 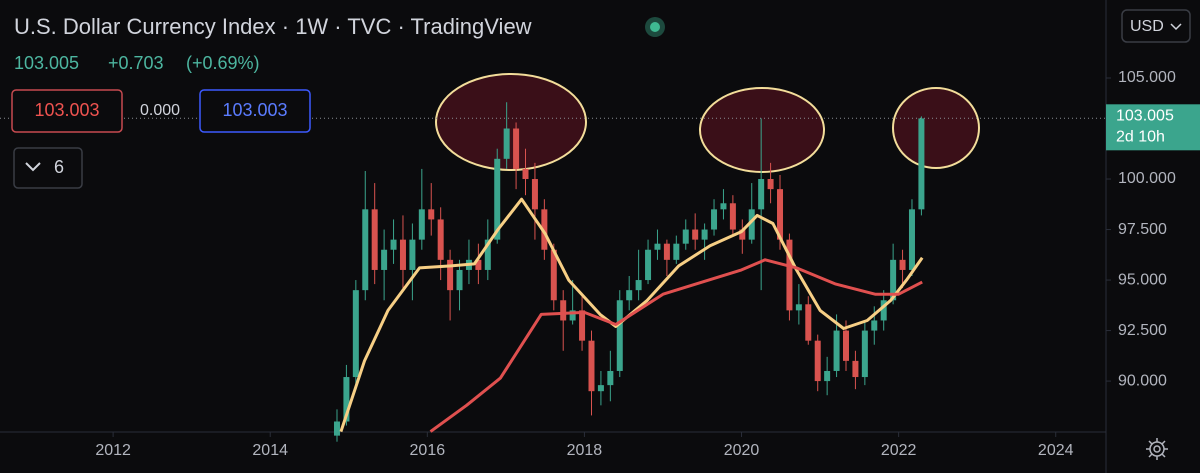 I want to click on x-tick-label: 2014, so click(x=270, y=450).